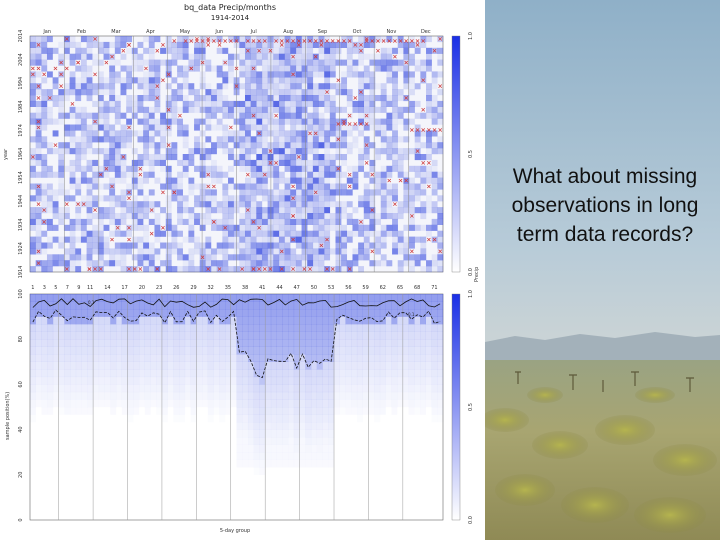 This screenshot has height=545, width=720. Describe the element at coordinates (228, 288) in the screenshot. I see `group-label: 35` at that location.